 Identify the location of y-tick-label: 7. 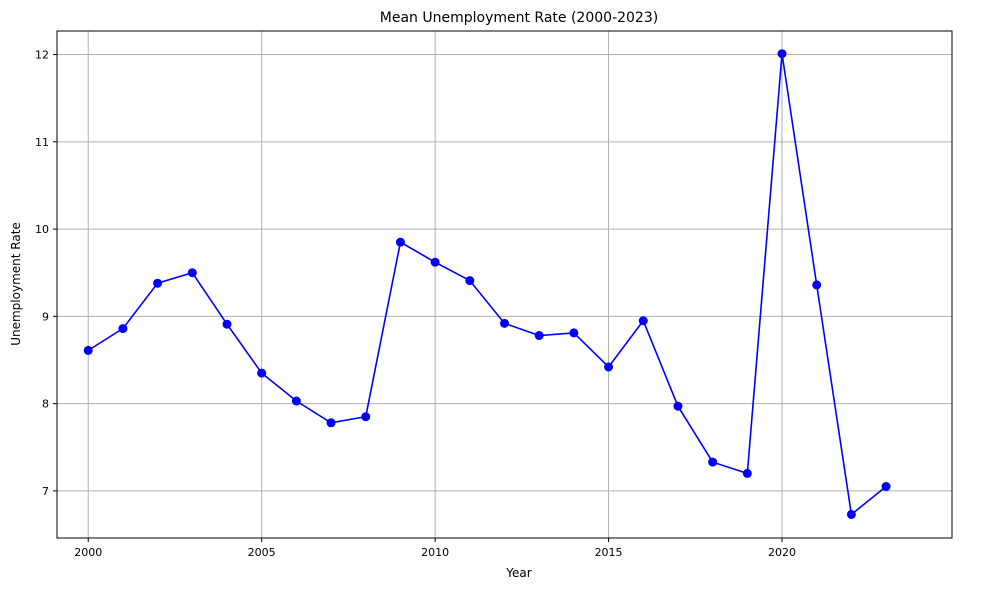
(45, 491).